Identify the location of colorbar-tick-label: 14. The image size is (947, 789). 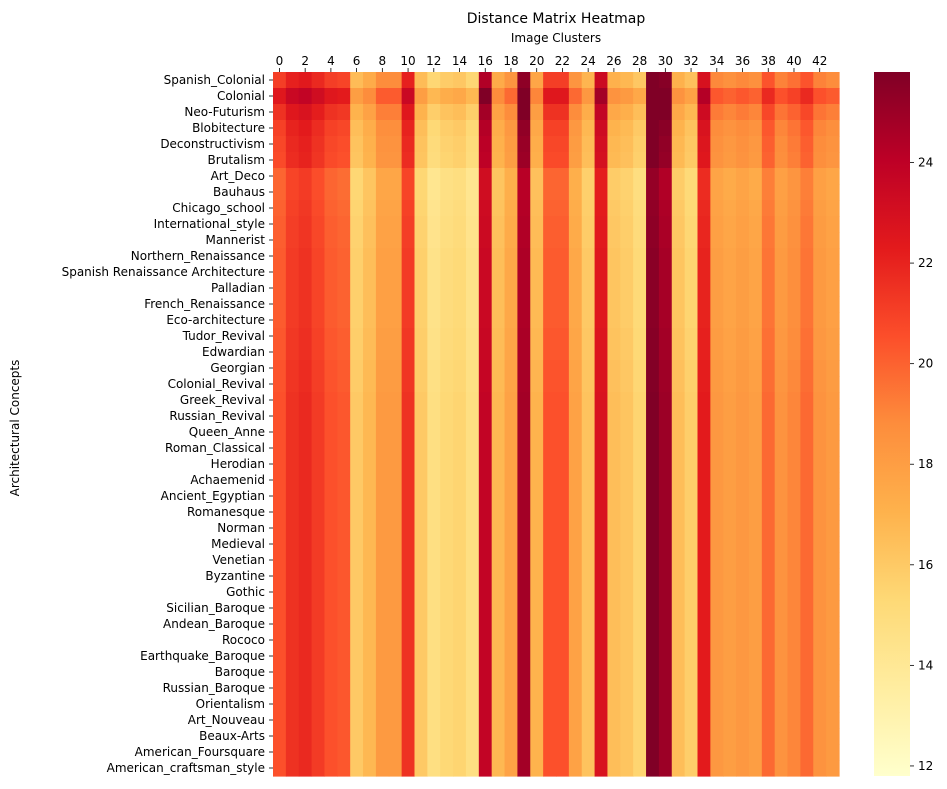
(925, 665).